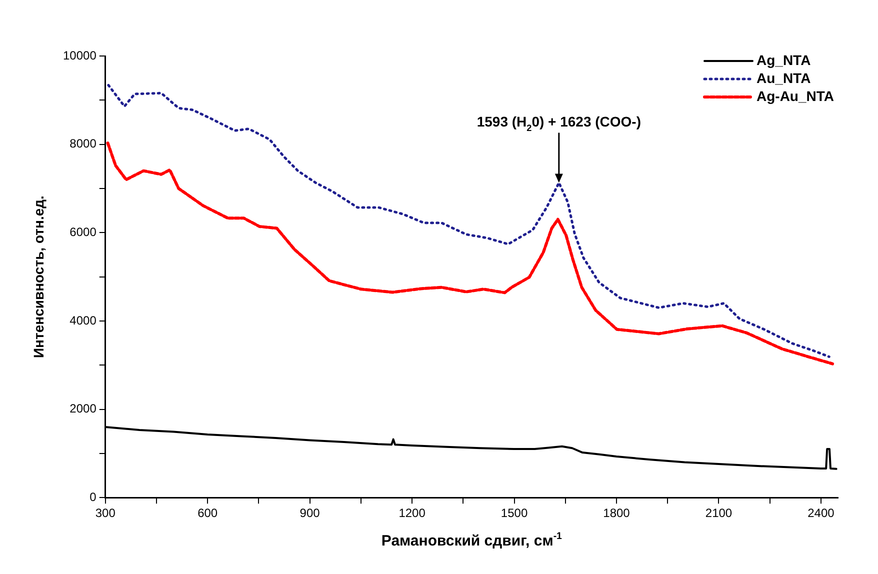  Describe the element at coordinates (208, 513) in the screenshot. I see `x-tick-label: 600` at that location.